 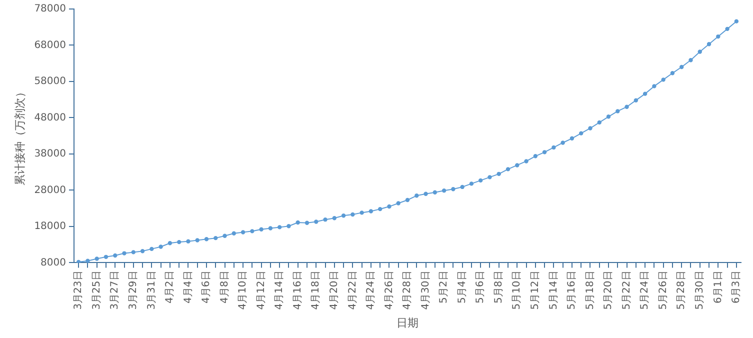 I want to click on x-tick-label: 4月18日, so click(x=316, y=290).